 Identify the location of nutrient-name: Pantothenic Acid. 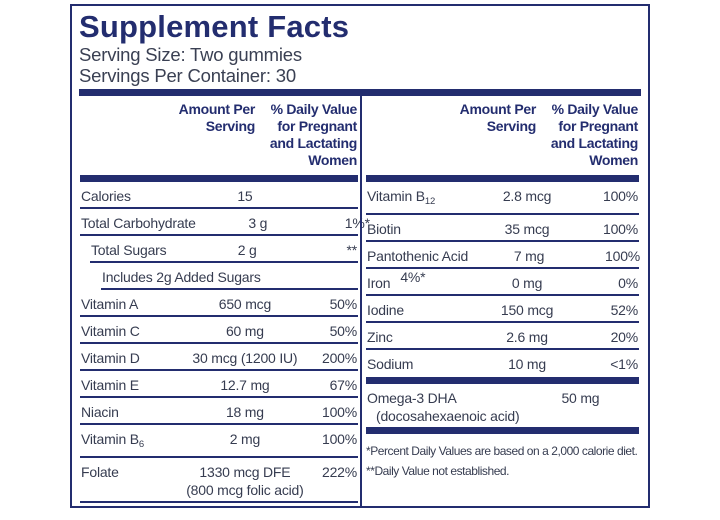
(418, 256).